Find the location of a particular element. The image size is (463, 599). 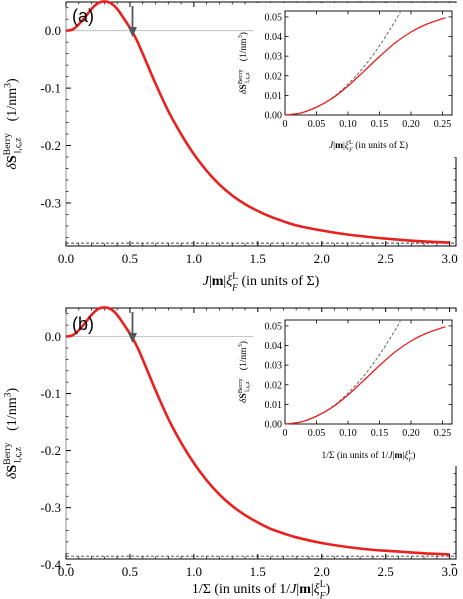

y-tick-label: -0.4 is located at coordinates (50, 564).